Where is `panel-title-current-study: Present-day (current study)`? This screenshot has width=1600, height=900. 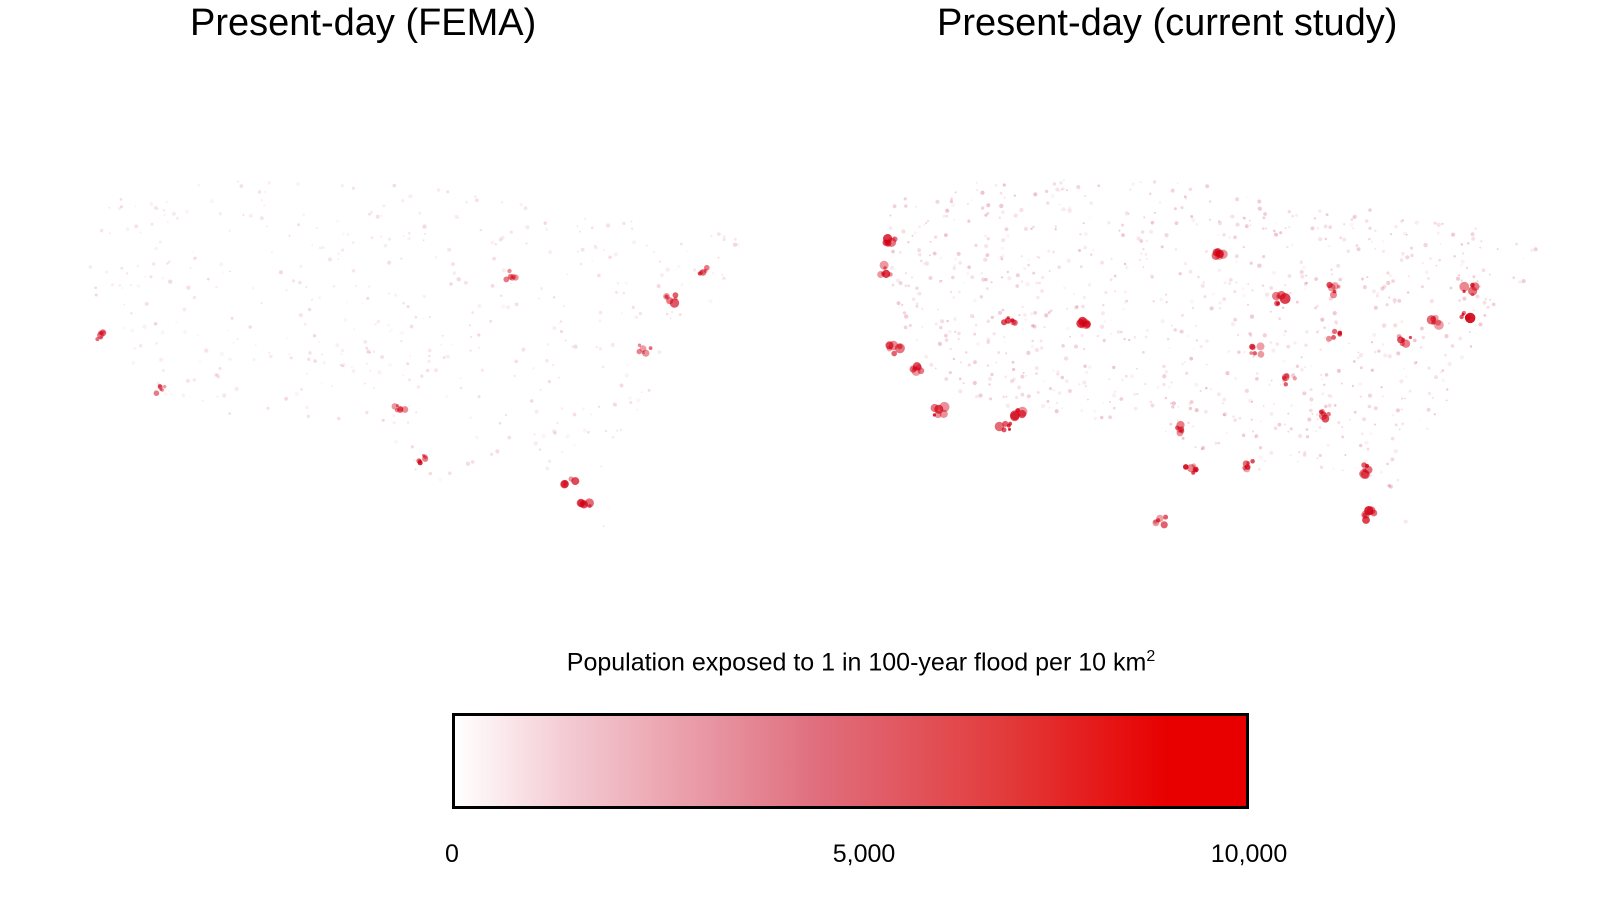
panel-title-current-study: Present-day (current study) is located at coordinates (1167, 23).